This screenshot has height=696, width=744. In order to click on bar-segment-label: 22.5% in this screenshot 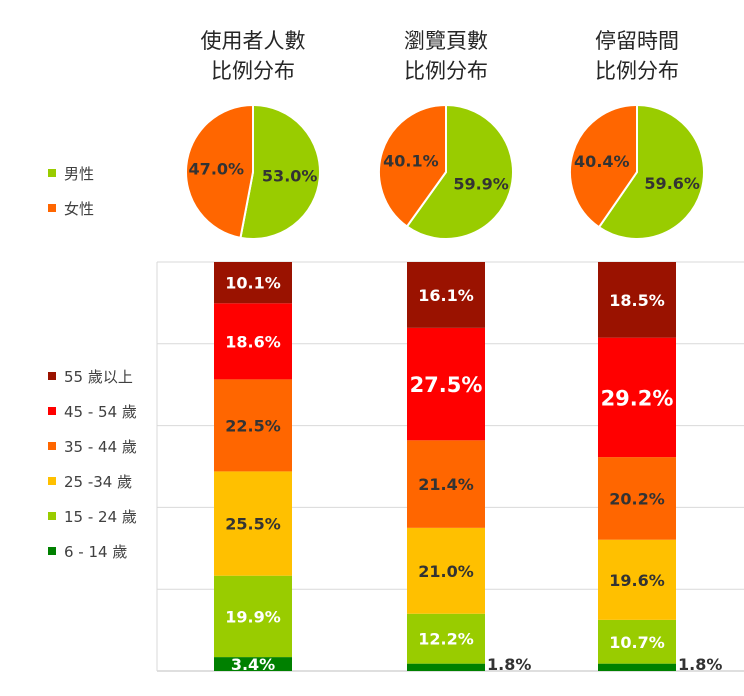, I will do `click(253, 425)`.